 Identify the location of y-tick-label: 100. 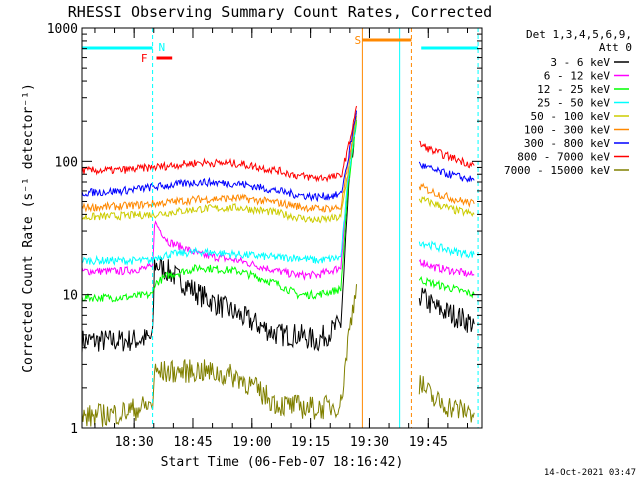
(66, 162).